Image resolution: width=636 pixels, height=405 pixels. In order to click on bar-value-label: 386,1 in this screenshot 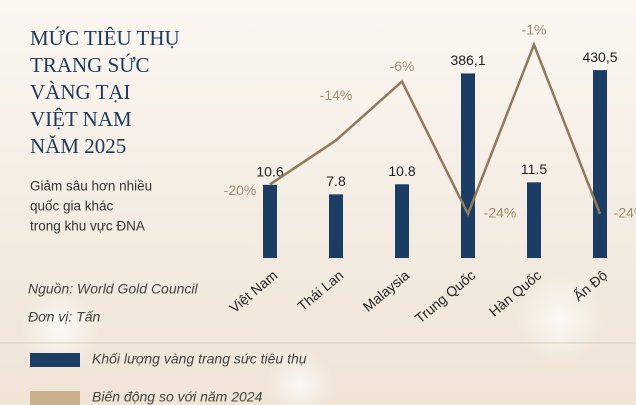, I will do `click(467, 60)`.